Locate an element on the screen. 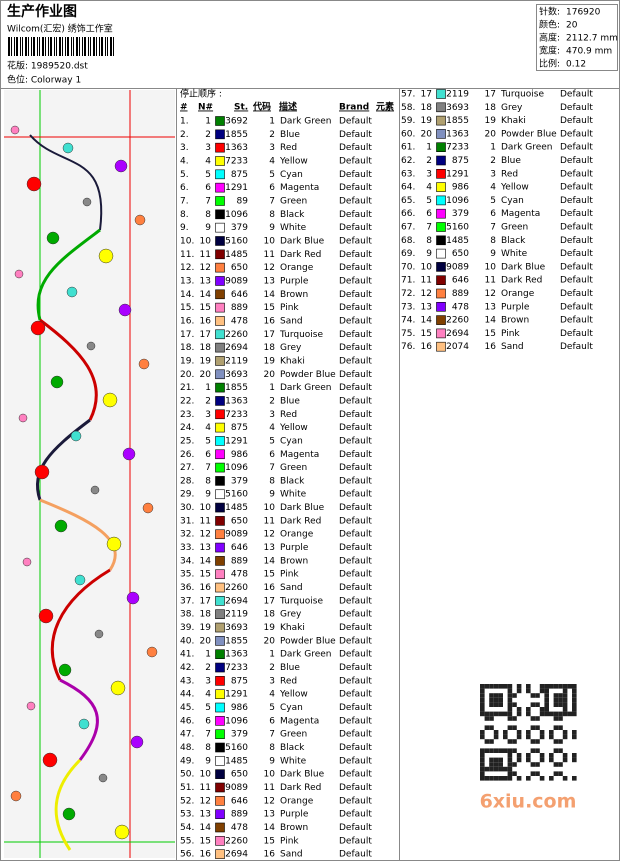  stem is located at coordinates (79, 719).